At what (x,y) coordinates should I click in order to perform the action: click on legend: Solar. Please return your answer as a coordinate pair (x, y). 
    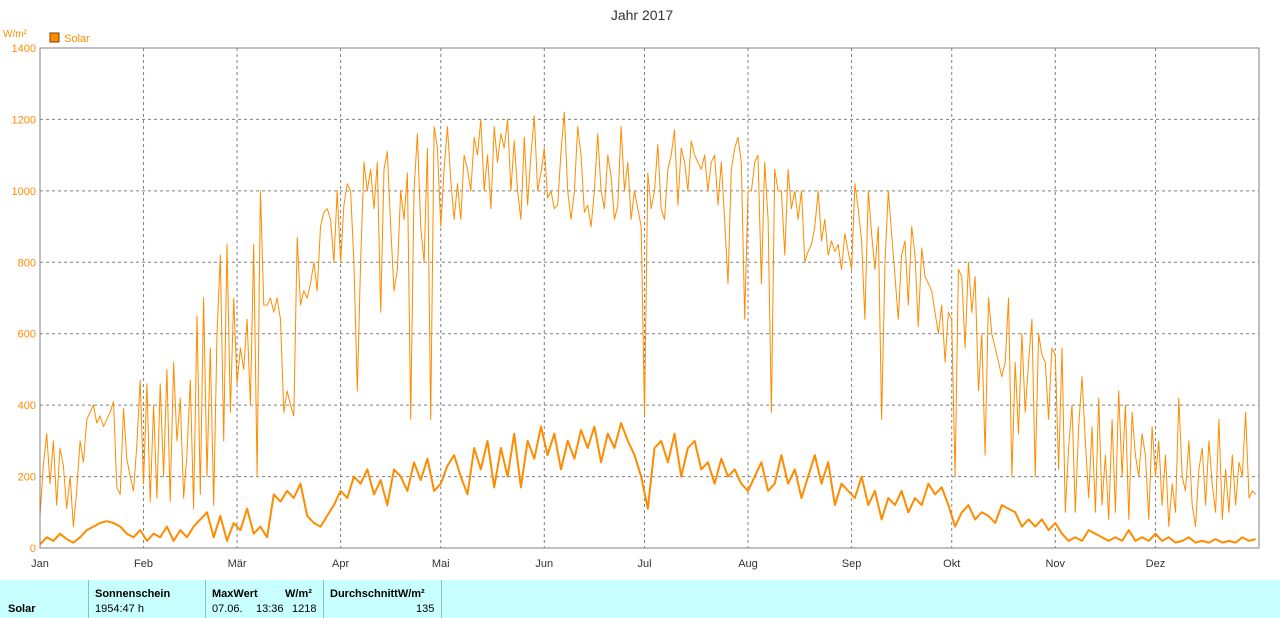
    Looking at the image, I should click on (69, 38).